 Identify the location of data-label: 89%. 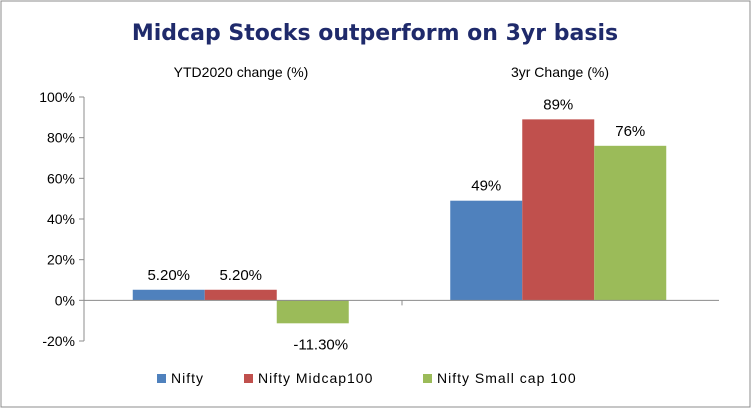
(558, 104).